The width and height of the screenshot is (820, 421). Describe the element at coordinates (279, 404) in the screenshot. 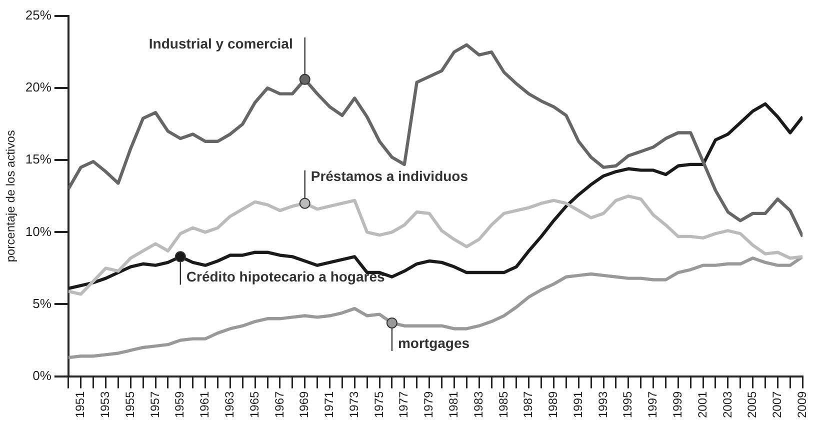

I see `x-tick-label: 1967` at that location.